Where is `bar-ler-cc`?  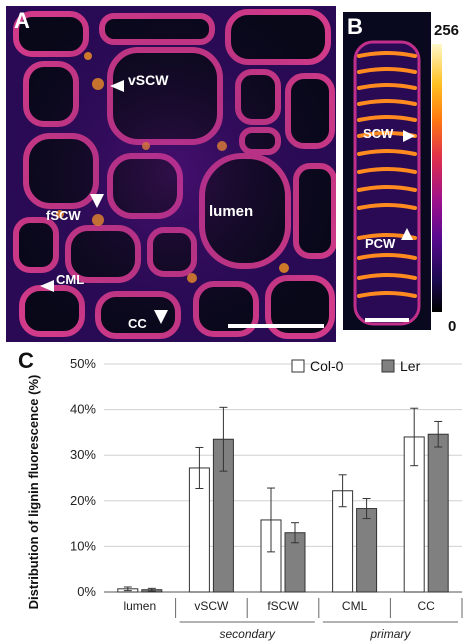
bar-ler-cc is located at coordinates (438, 513).